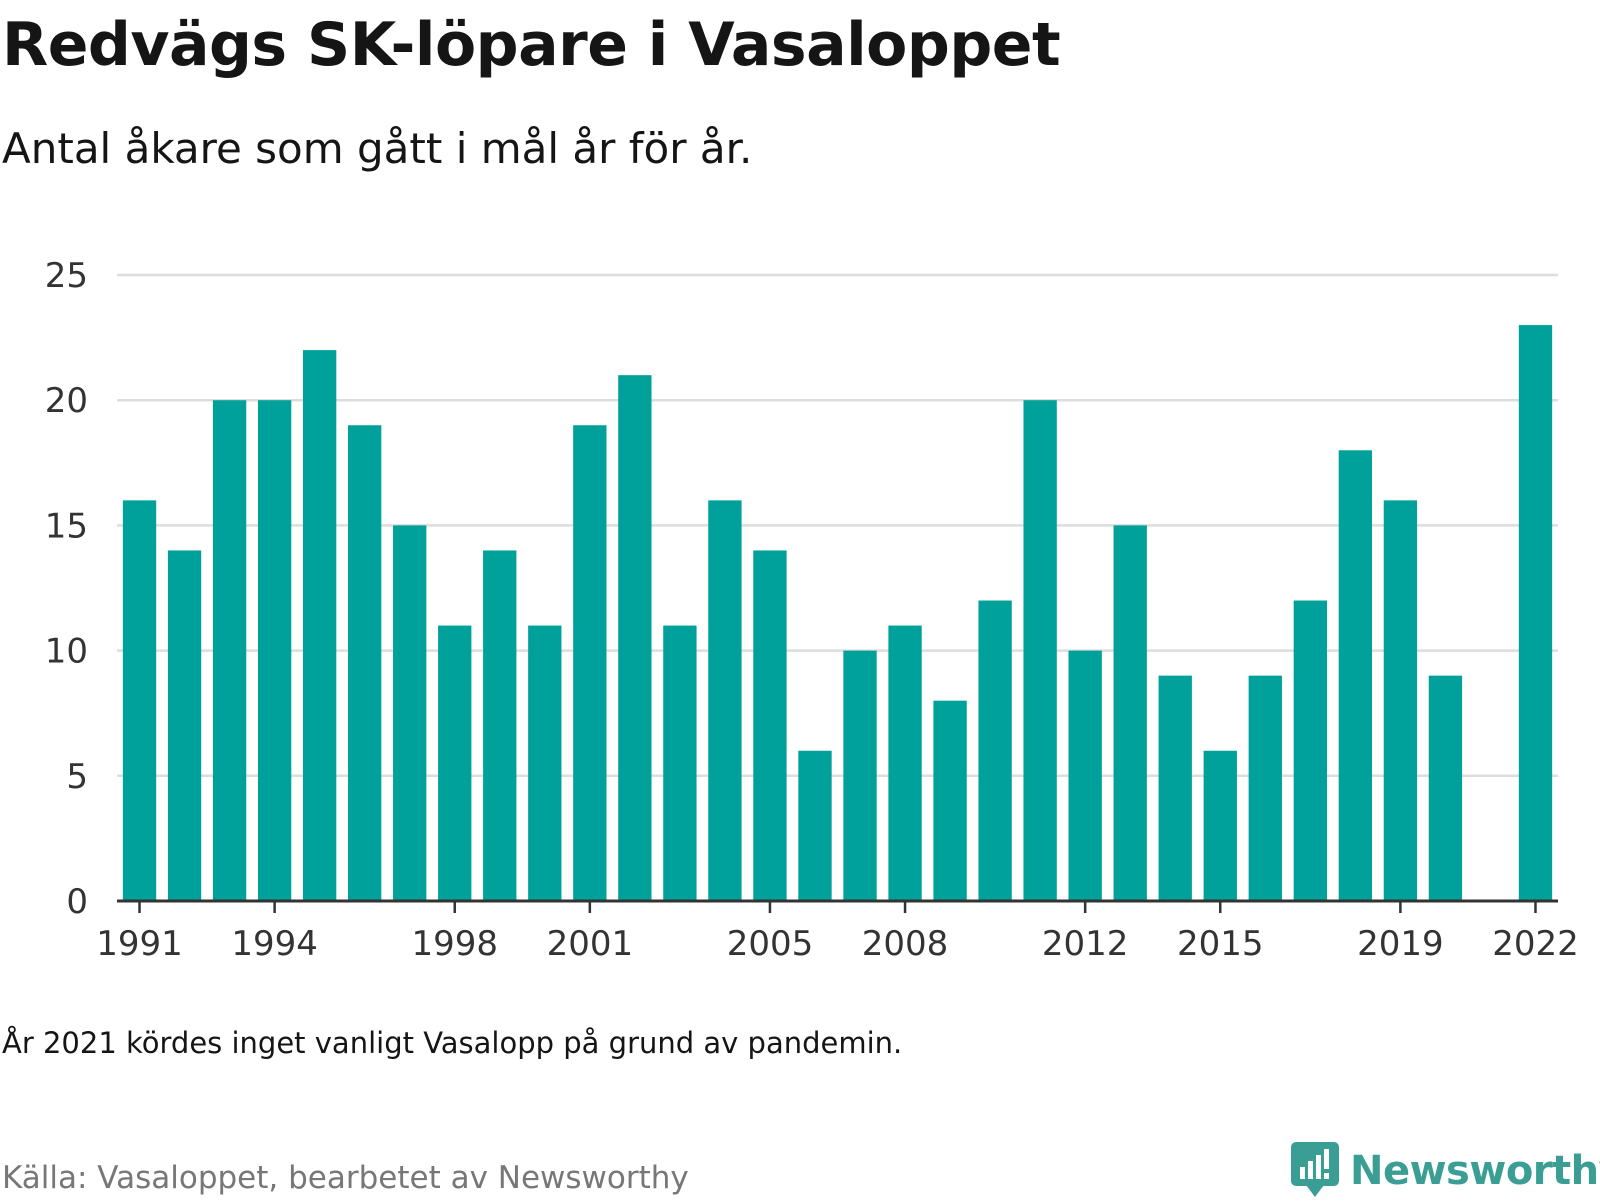 The width and height of the screenshot is (1600, 1201). What do you see at coordinates (77, 777) in the screenshot?
I see `y-tick-label: 5` at bounding box center [77, 777].